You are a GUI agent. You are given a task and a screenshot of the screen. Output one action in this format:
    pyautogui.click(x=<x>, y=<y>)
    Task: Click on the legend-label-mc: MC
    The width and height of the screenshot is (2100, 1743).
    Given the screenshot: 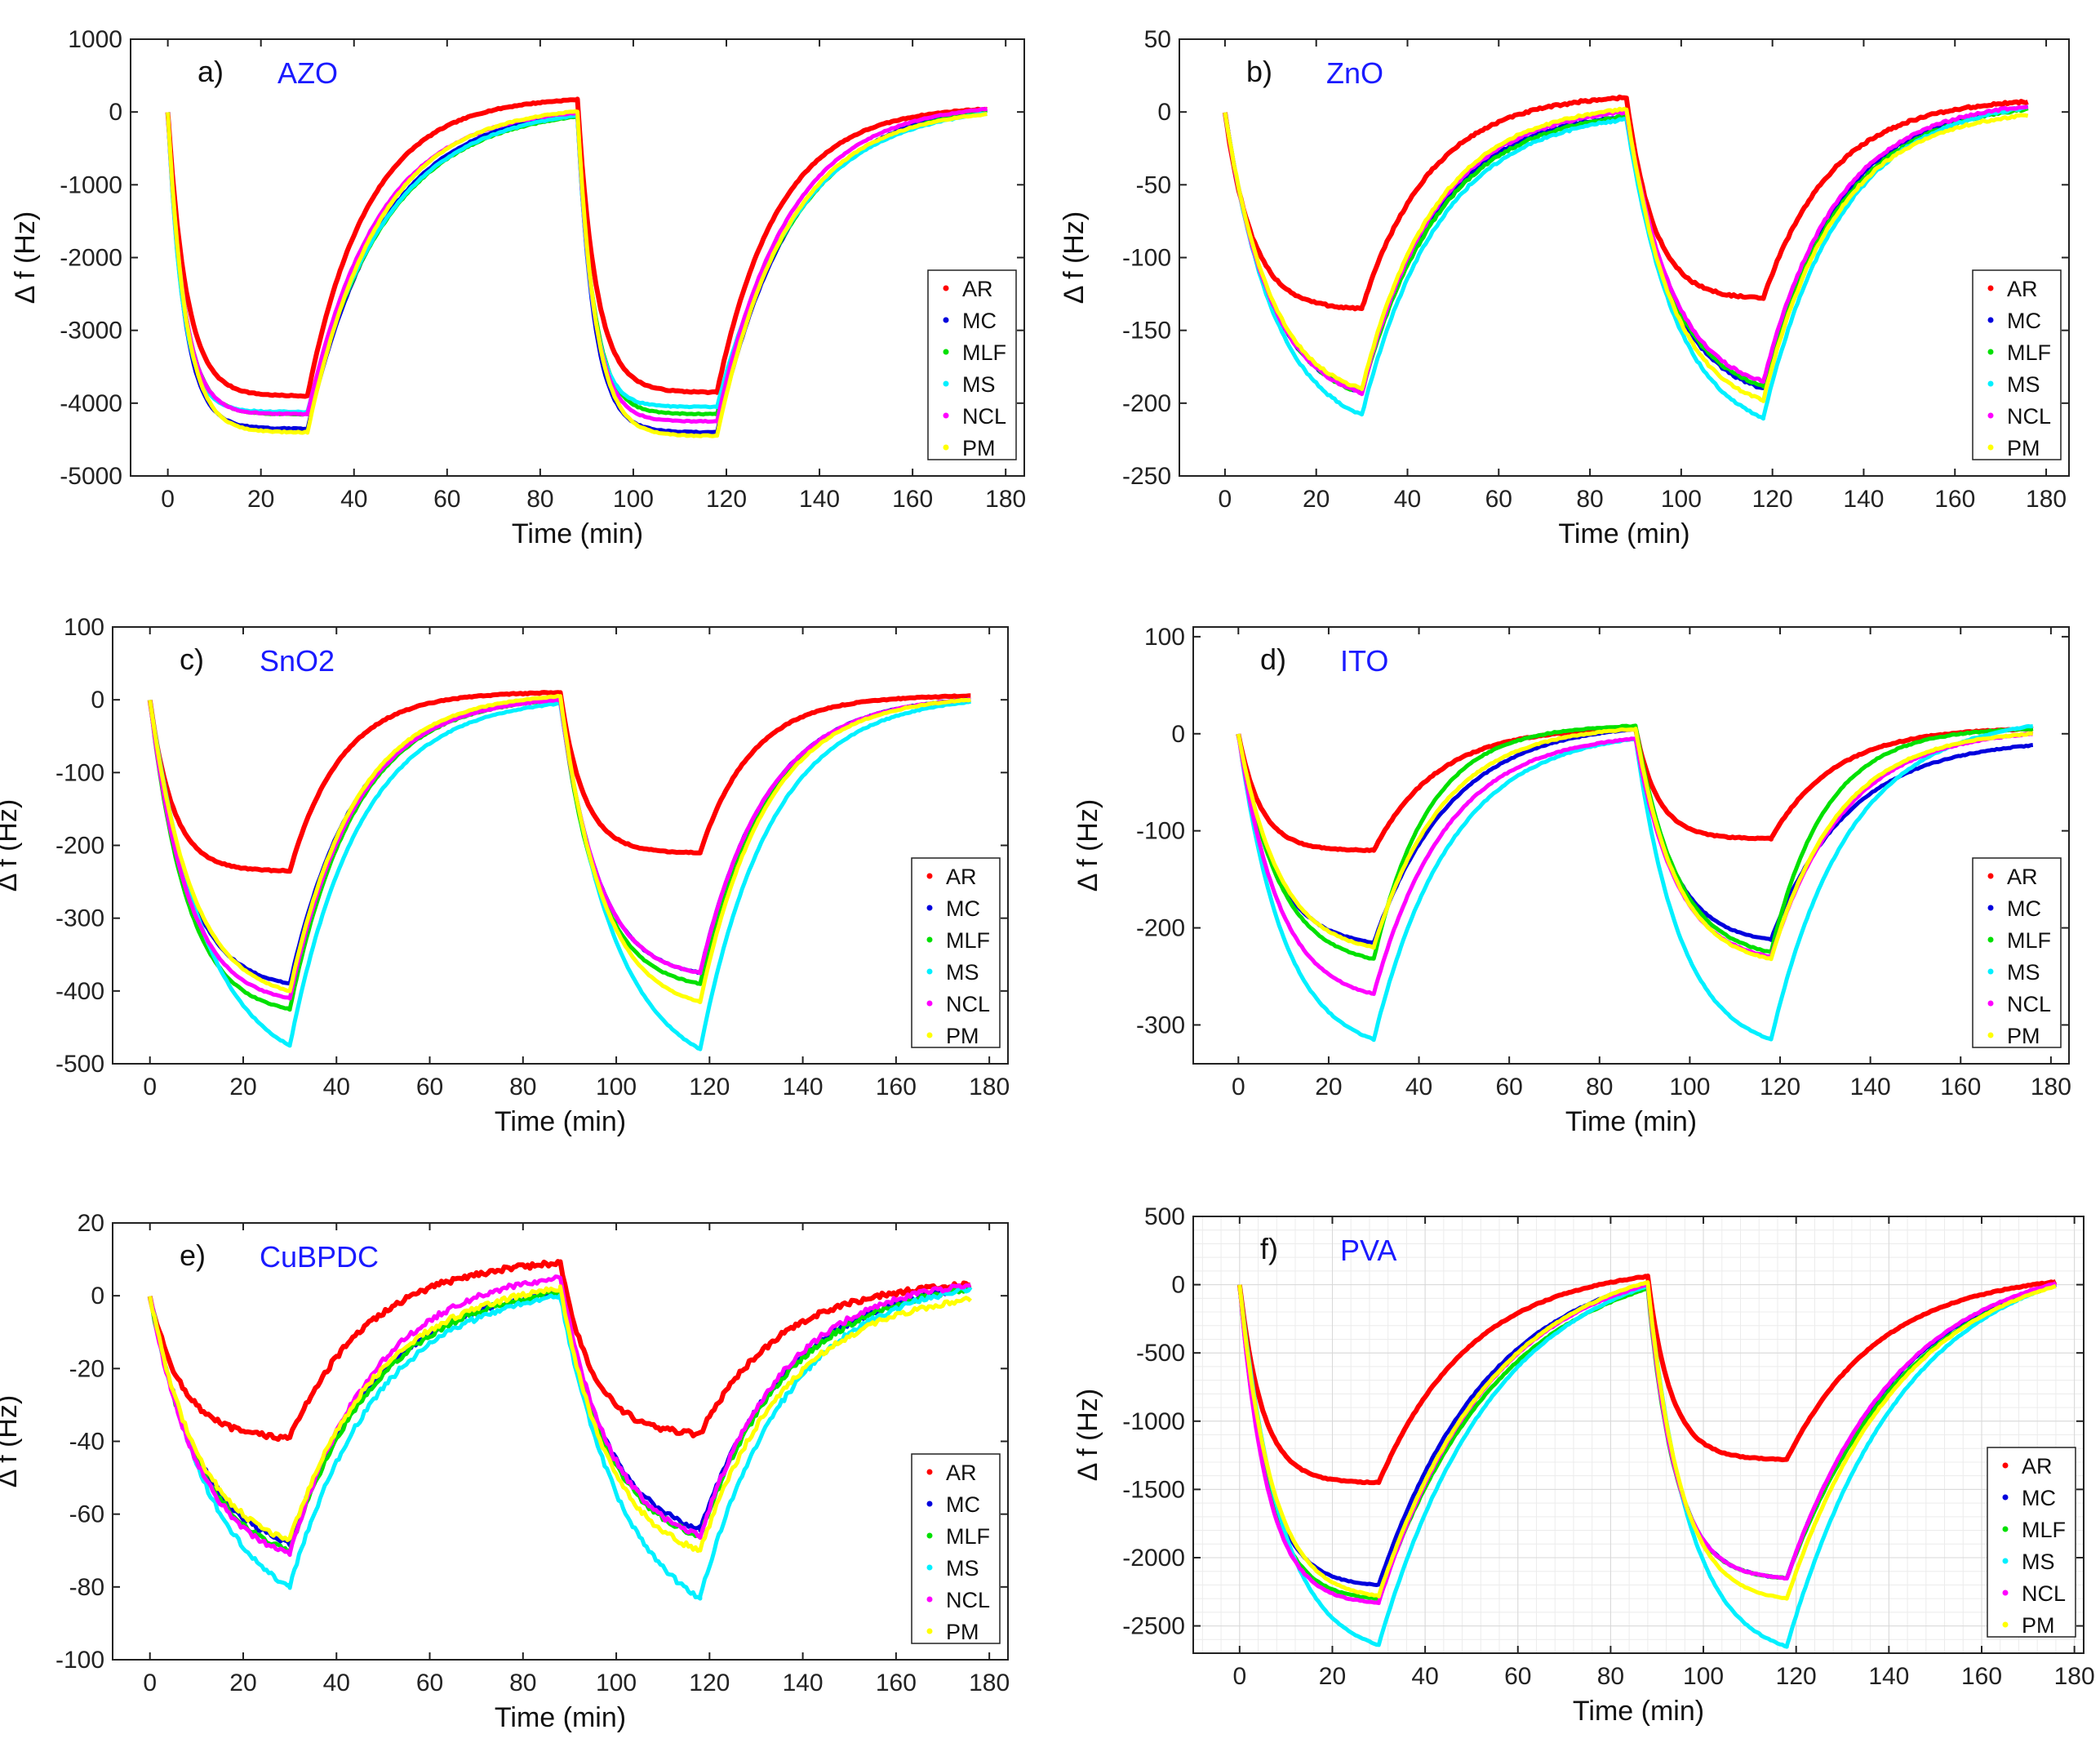 What is the action you would take?
    pyautogui.click(x=2024, y=321)
    